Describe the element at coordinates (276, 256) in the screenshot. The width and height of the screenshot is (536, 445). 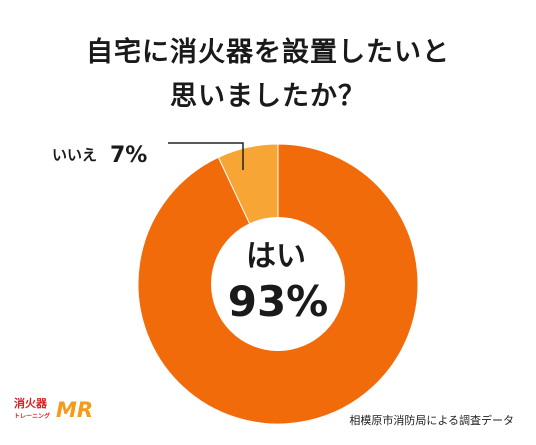
I see `yes-slice-label: はい` at that location.